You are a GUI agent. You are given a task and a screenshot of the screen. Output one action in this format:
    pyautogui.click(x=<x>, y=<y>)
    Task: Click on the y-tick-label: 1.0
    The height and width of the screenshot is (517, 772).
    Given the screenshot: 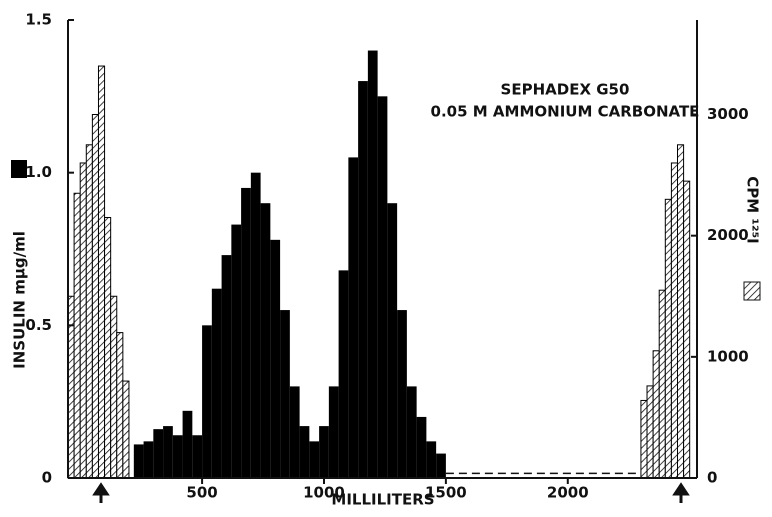 What is the action you would take?
    pyautogui.click(x=38, y=172)
    